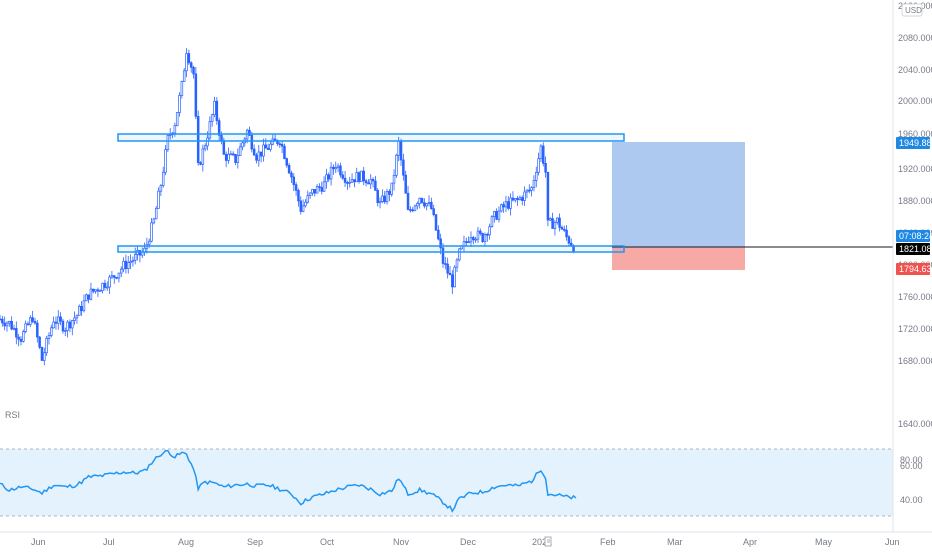  Describe the element at coordinates (371, 137) in the screenshot. I see `resistance-zone` at that location.